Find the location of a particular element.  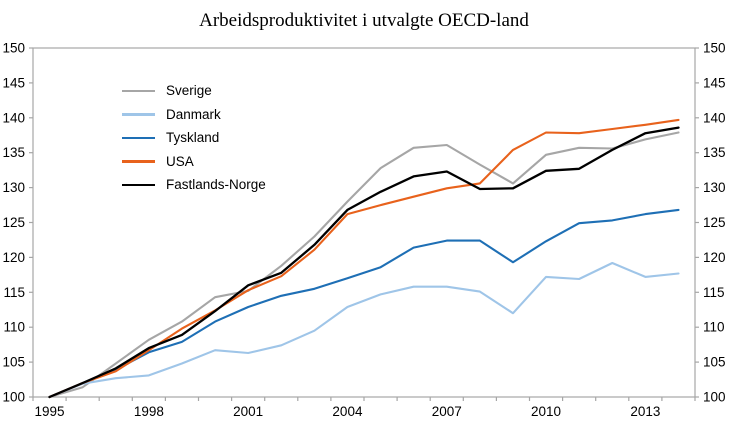

legend-item-sverige: Sverige is located at coordinates (194, 91).